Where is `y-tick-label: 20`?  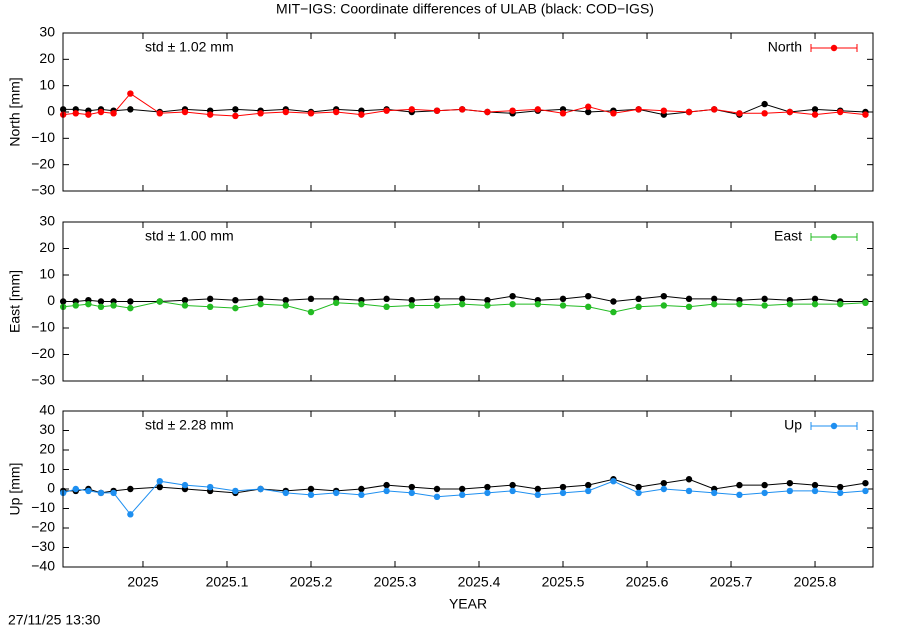 y-tick-label: 20 is located at coordinates (47, 247).